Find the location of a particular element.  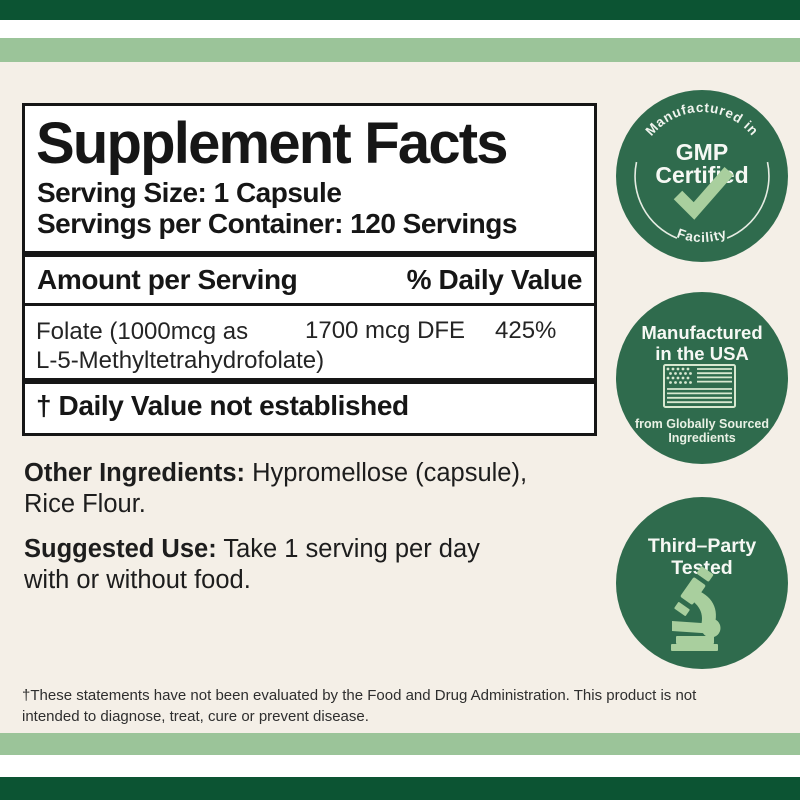

nutrient-daily-value: 425% is located at coordinates (526, 330).